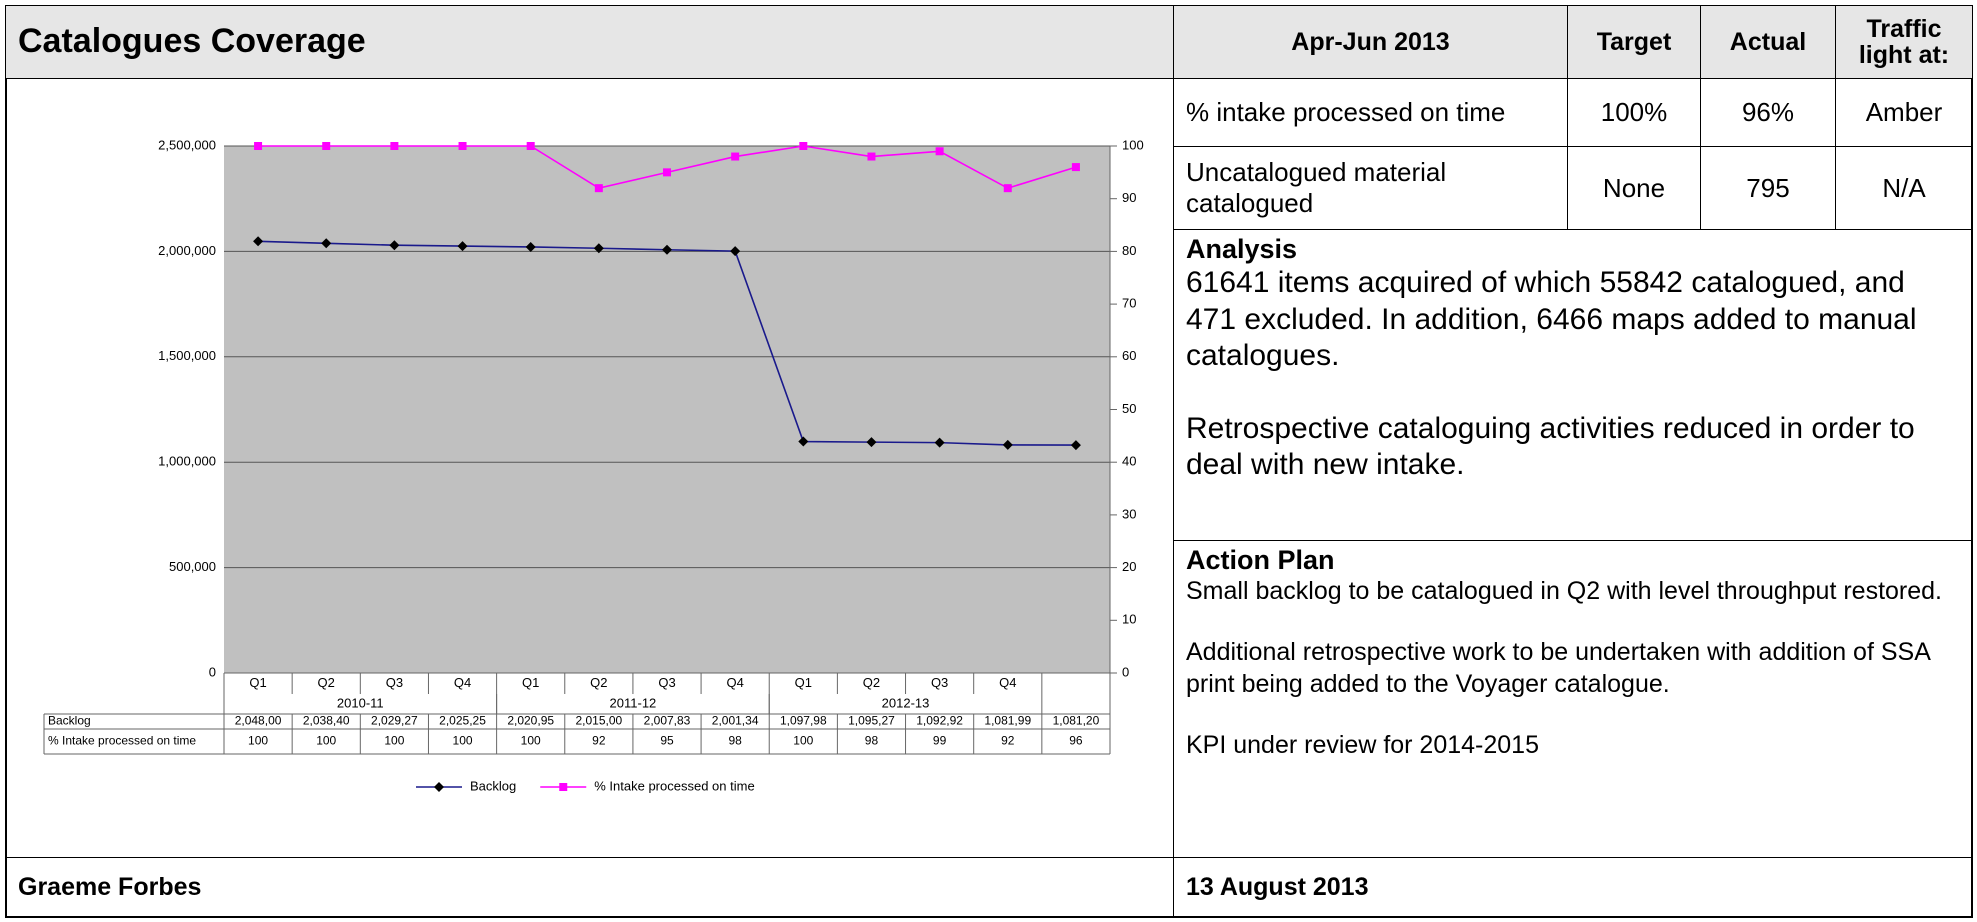  I want to click on y-tick-label: 1,500,000, so click(187, 355).